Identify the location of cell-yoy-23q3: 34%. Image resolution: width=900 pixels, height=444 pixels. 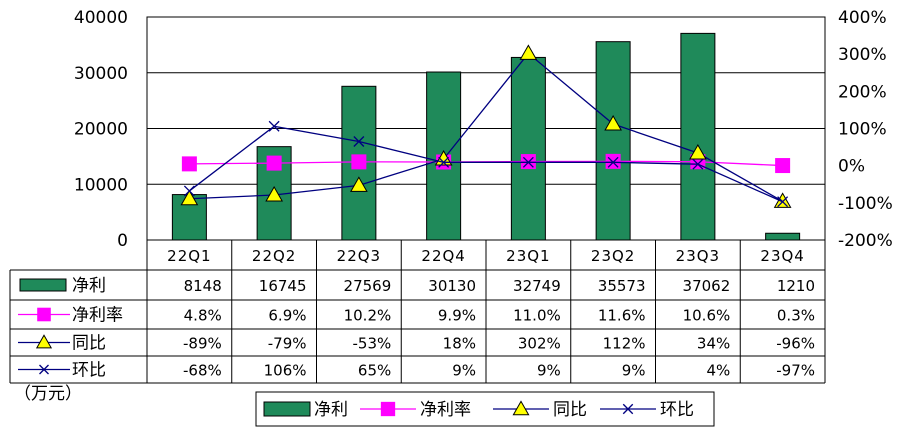
(713, 344).